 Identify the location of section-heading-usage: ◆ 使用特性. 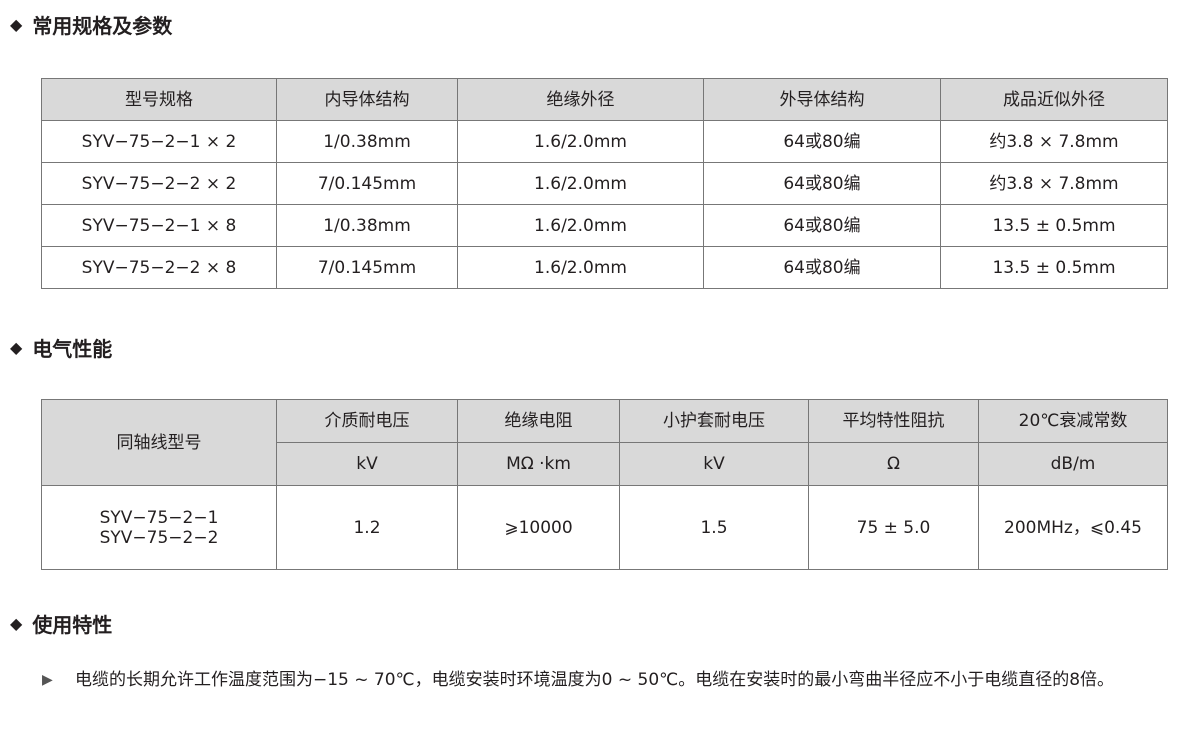
(61, 623).